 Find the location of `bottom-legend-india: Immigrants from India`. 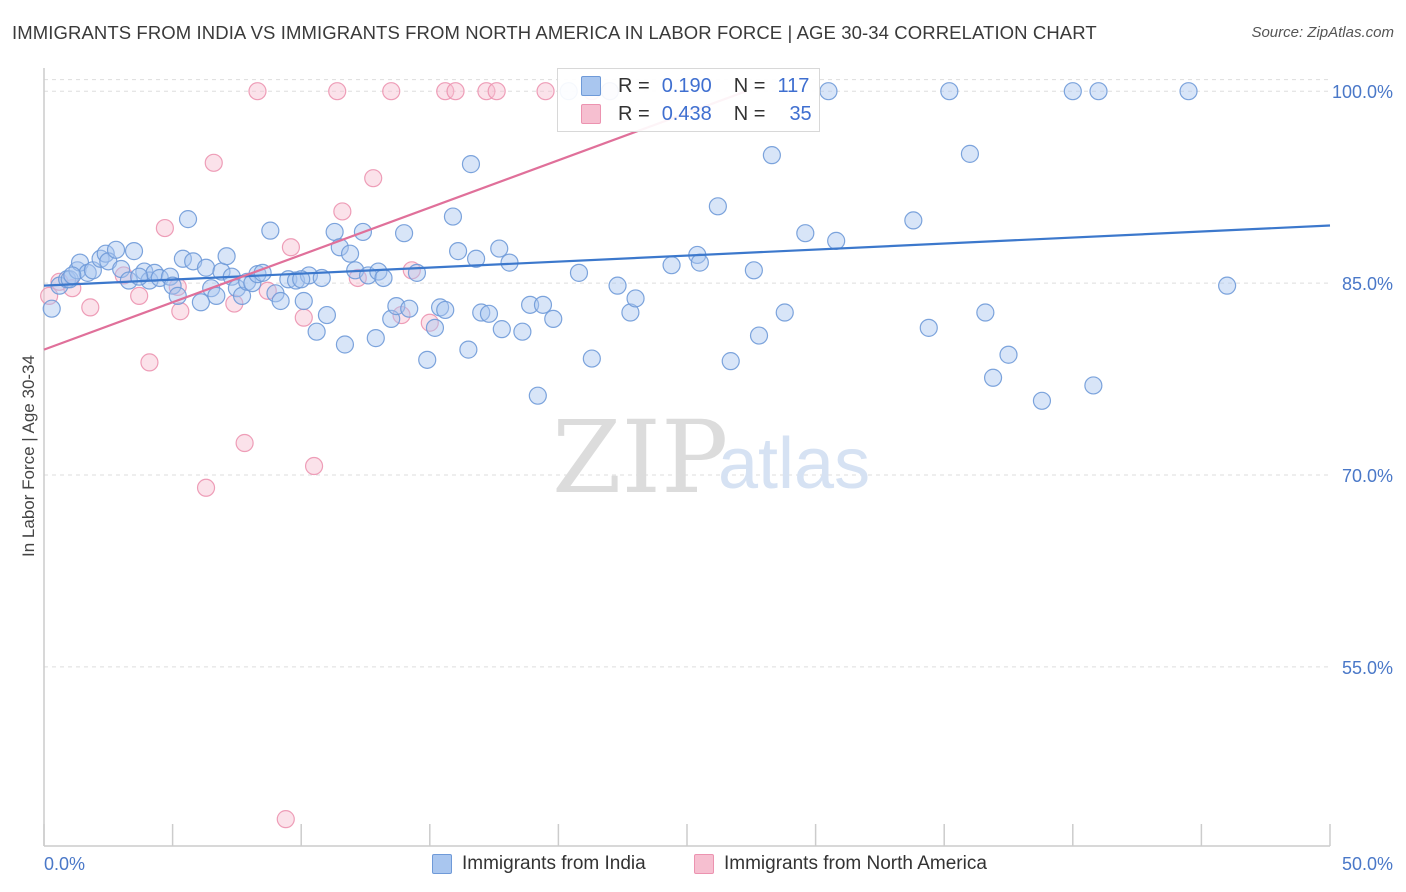

bottom-legend-india: Immigrants from India is located at coordinates (539, 864).